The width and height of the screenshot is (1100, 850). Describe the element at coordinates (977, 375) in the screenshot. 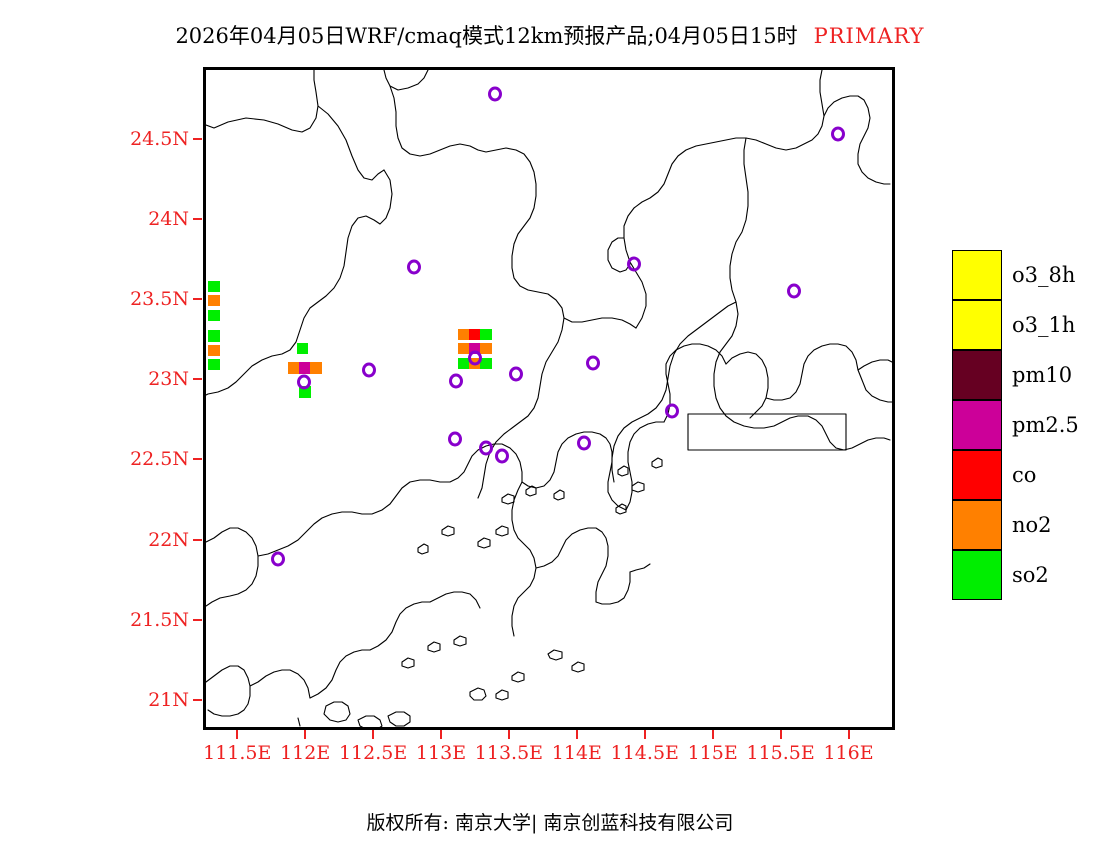

I see `legend-swatch-pm10` at that location.